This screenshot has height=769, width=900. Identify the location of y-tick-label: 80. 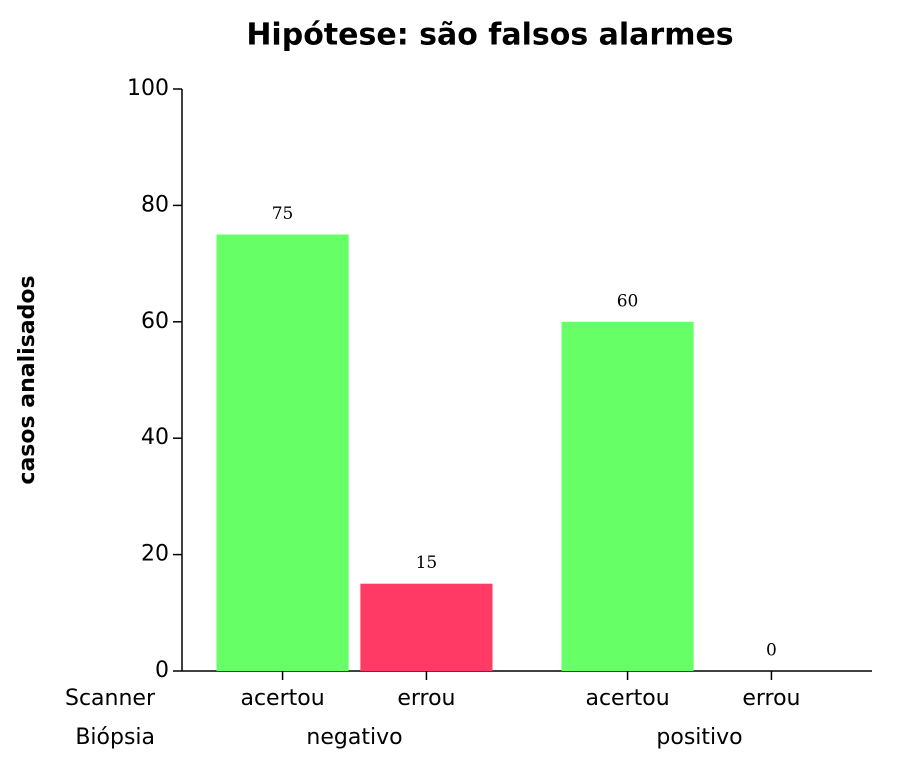
(155, 204).